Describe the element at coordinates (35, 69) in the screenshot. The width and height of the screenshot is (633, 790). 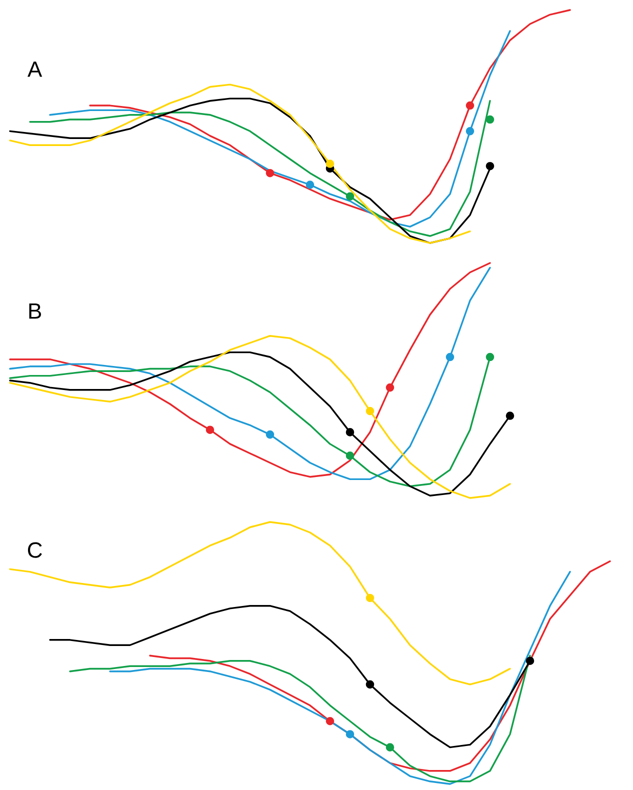
I see `text: A` at that location.